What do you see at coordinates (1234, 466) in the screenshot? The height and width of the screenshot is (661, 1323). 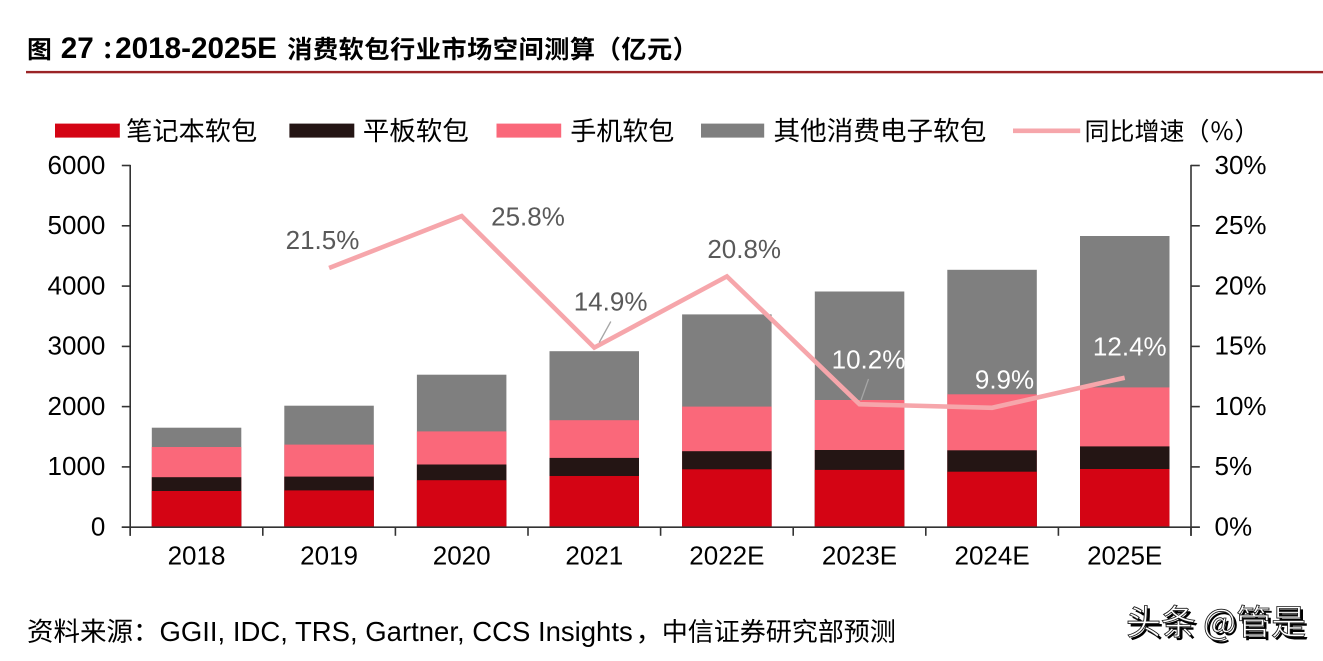 I see `svg-text: 5%` at bounding box center [1234, 466].